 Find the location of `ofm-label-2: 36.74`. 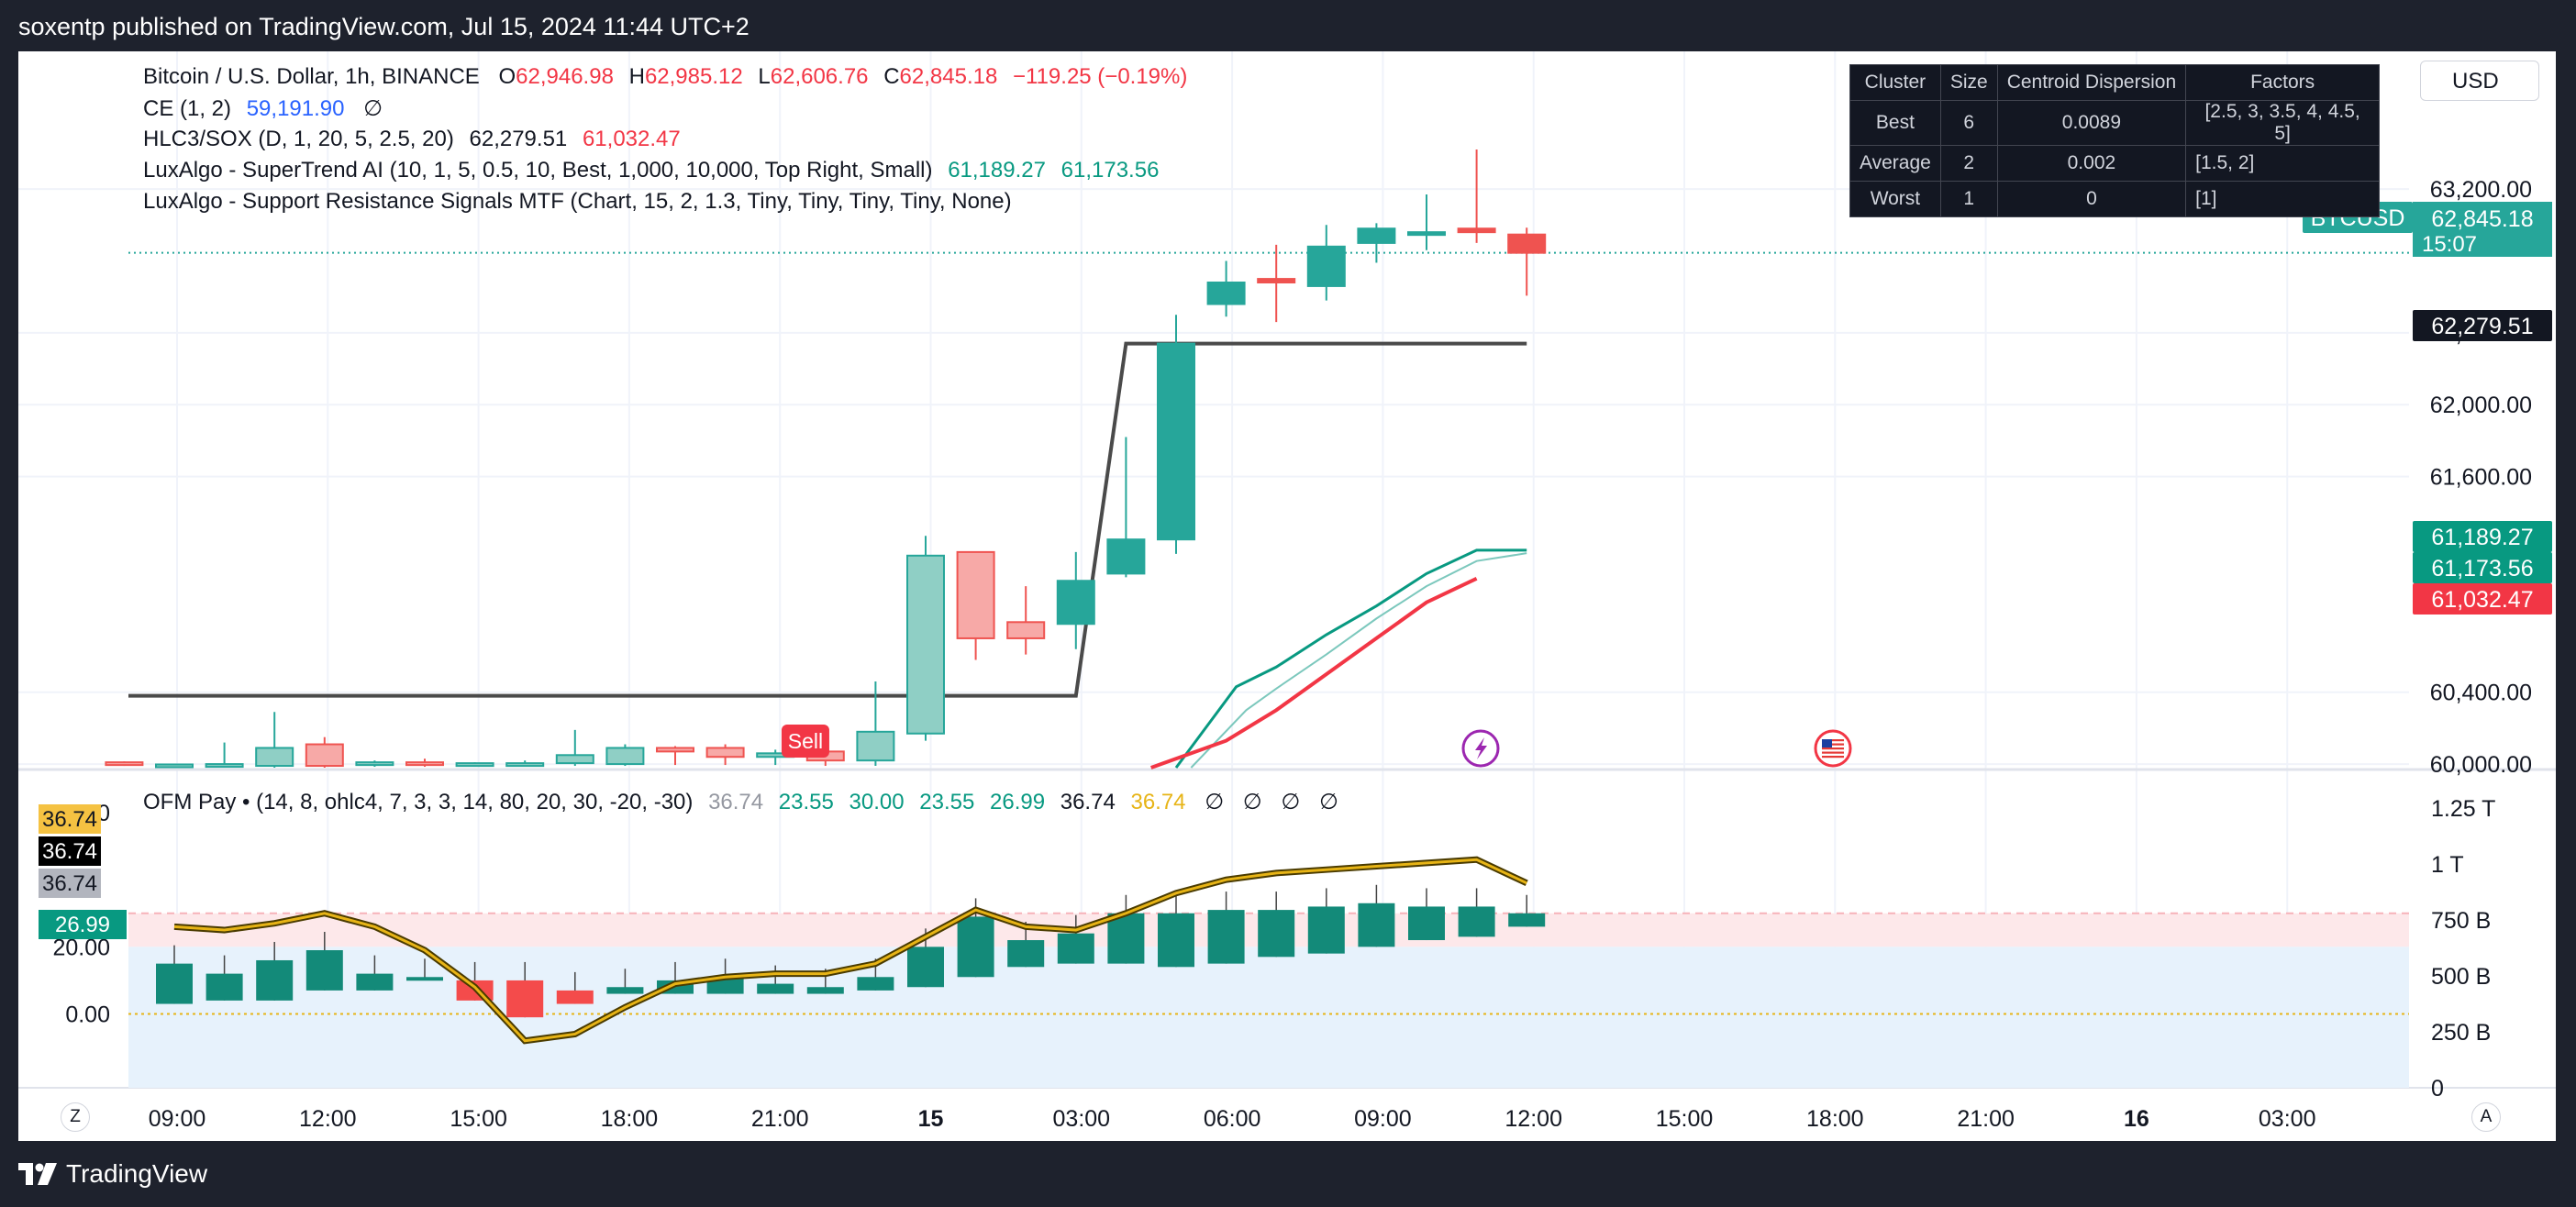

ofm-label-2: 36.74 is located at coordinates (69, 851).